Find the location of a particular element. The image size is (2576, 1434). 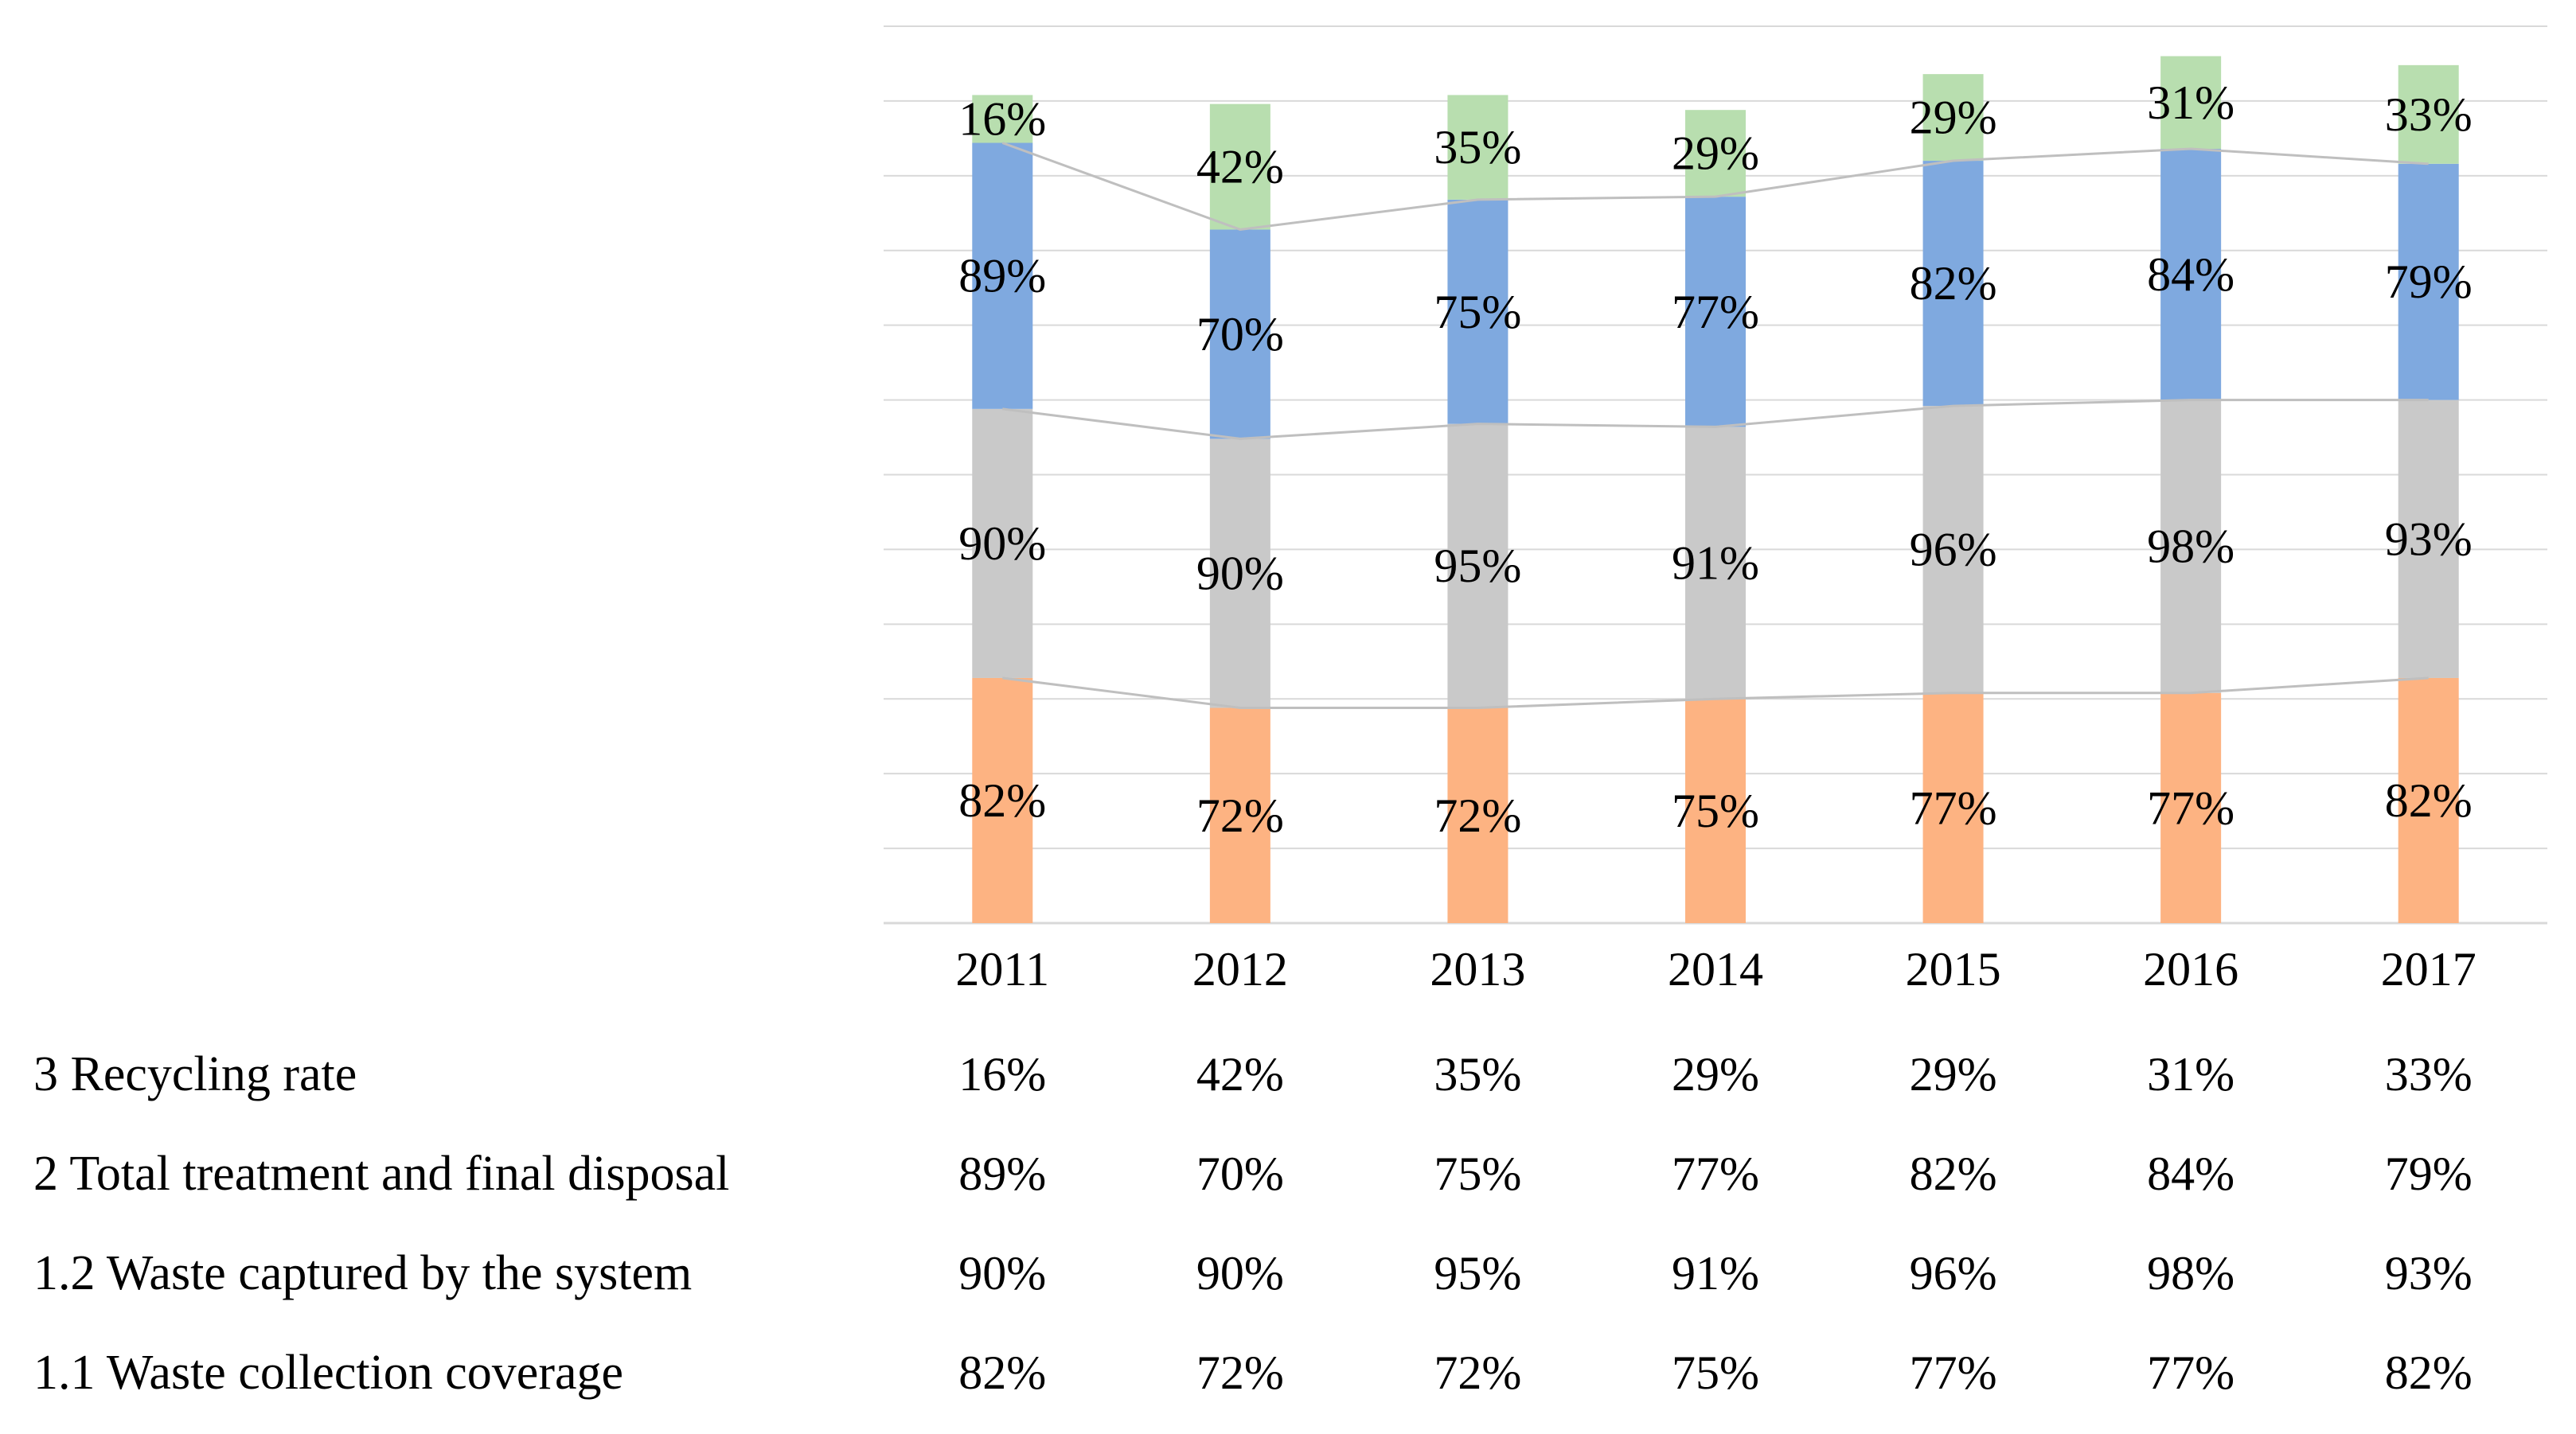

x-axis: 2011 2012 2013 2014 2015 2016 2017 is located at coordinates (1715, 969).